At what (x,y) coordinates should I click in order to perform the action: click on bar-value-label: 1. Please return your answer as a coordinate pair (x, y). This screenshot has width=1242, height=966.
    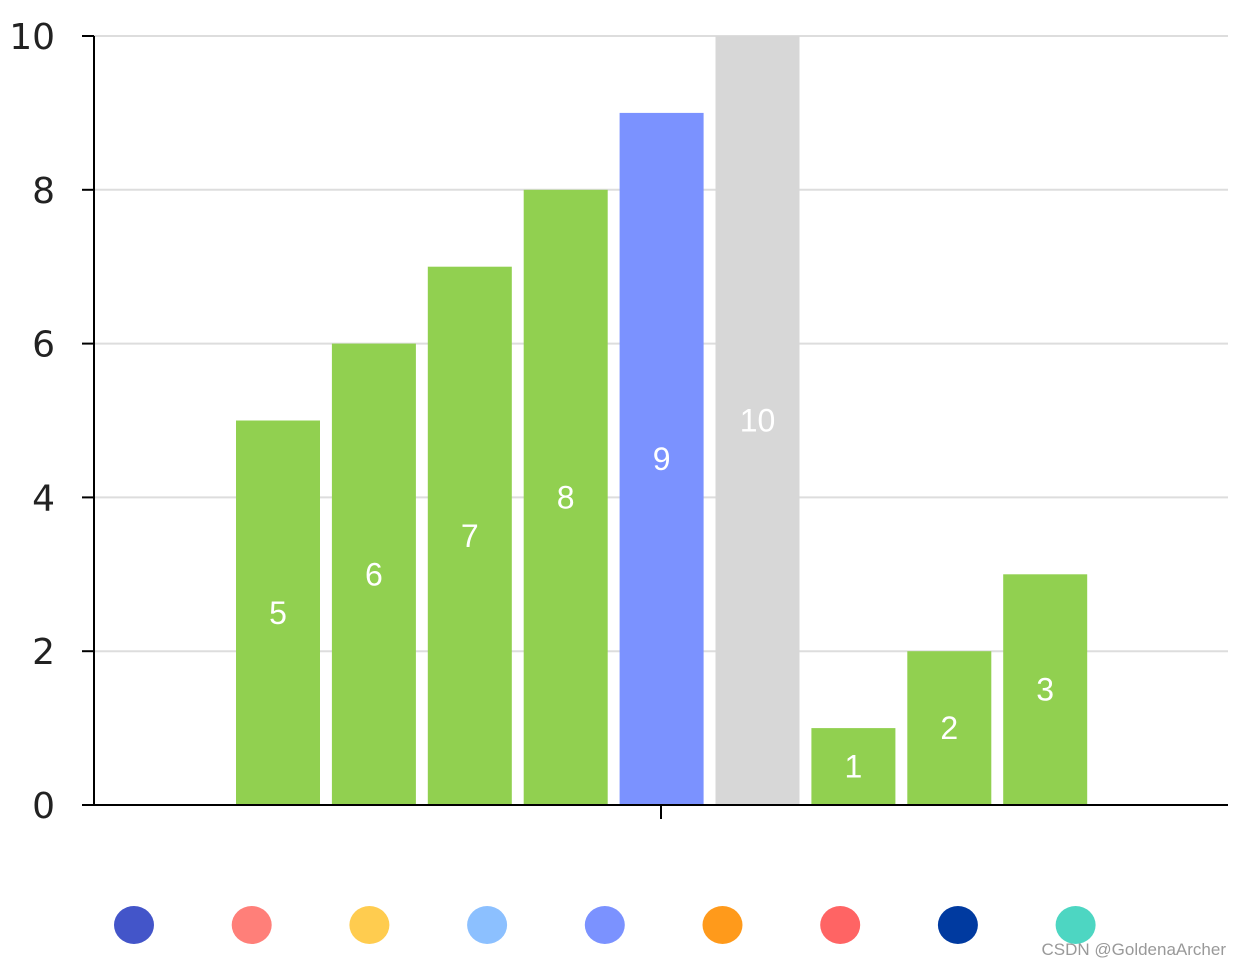
    Looking at the image, I should click on (854, 767).